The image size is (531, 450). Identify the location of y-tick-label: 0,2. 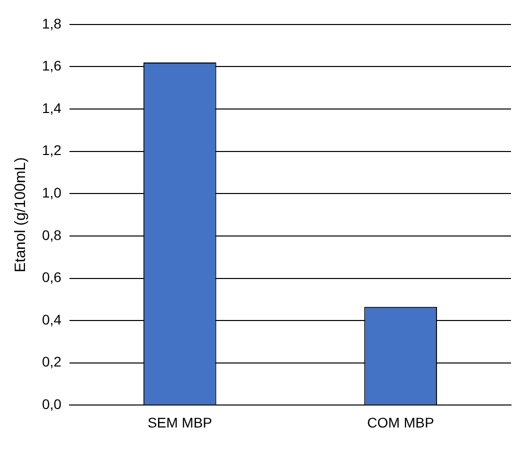
(52, 362).